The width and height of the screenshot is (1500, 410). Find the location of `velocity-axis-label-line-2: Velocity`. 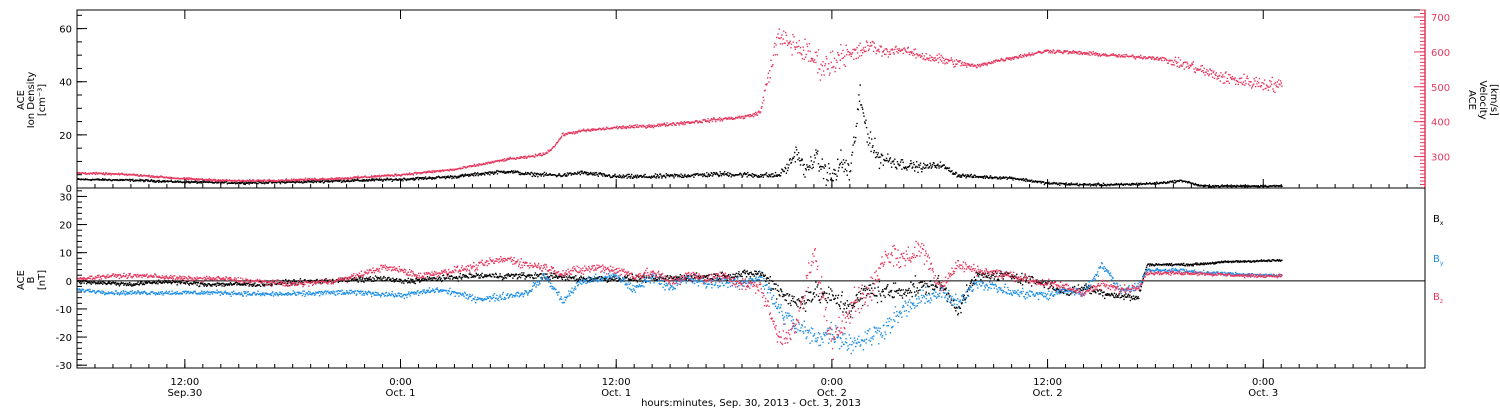

velocity-axis-label-line-2: Velocity is located at coordinates (1482, 99).